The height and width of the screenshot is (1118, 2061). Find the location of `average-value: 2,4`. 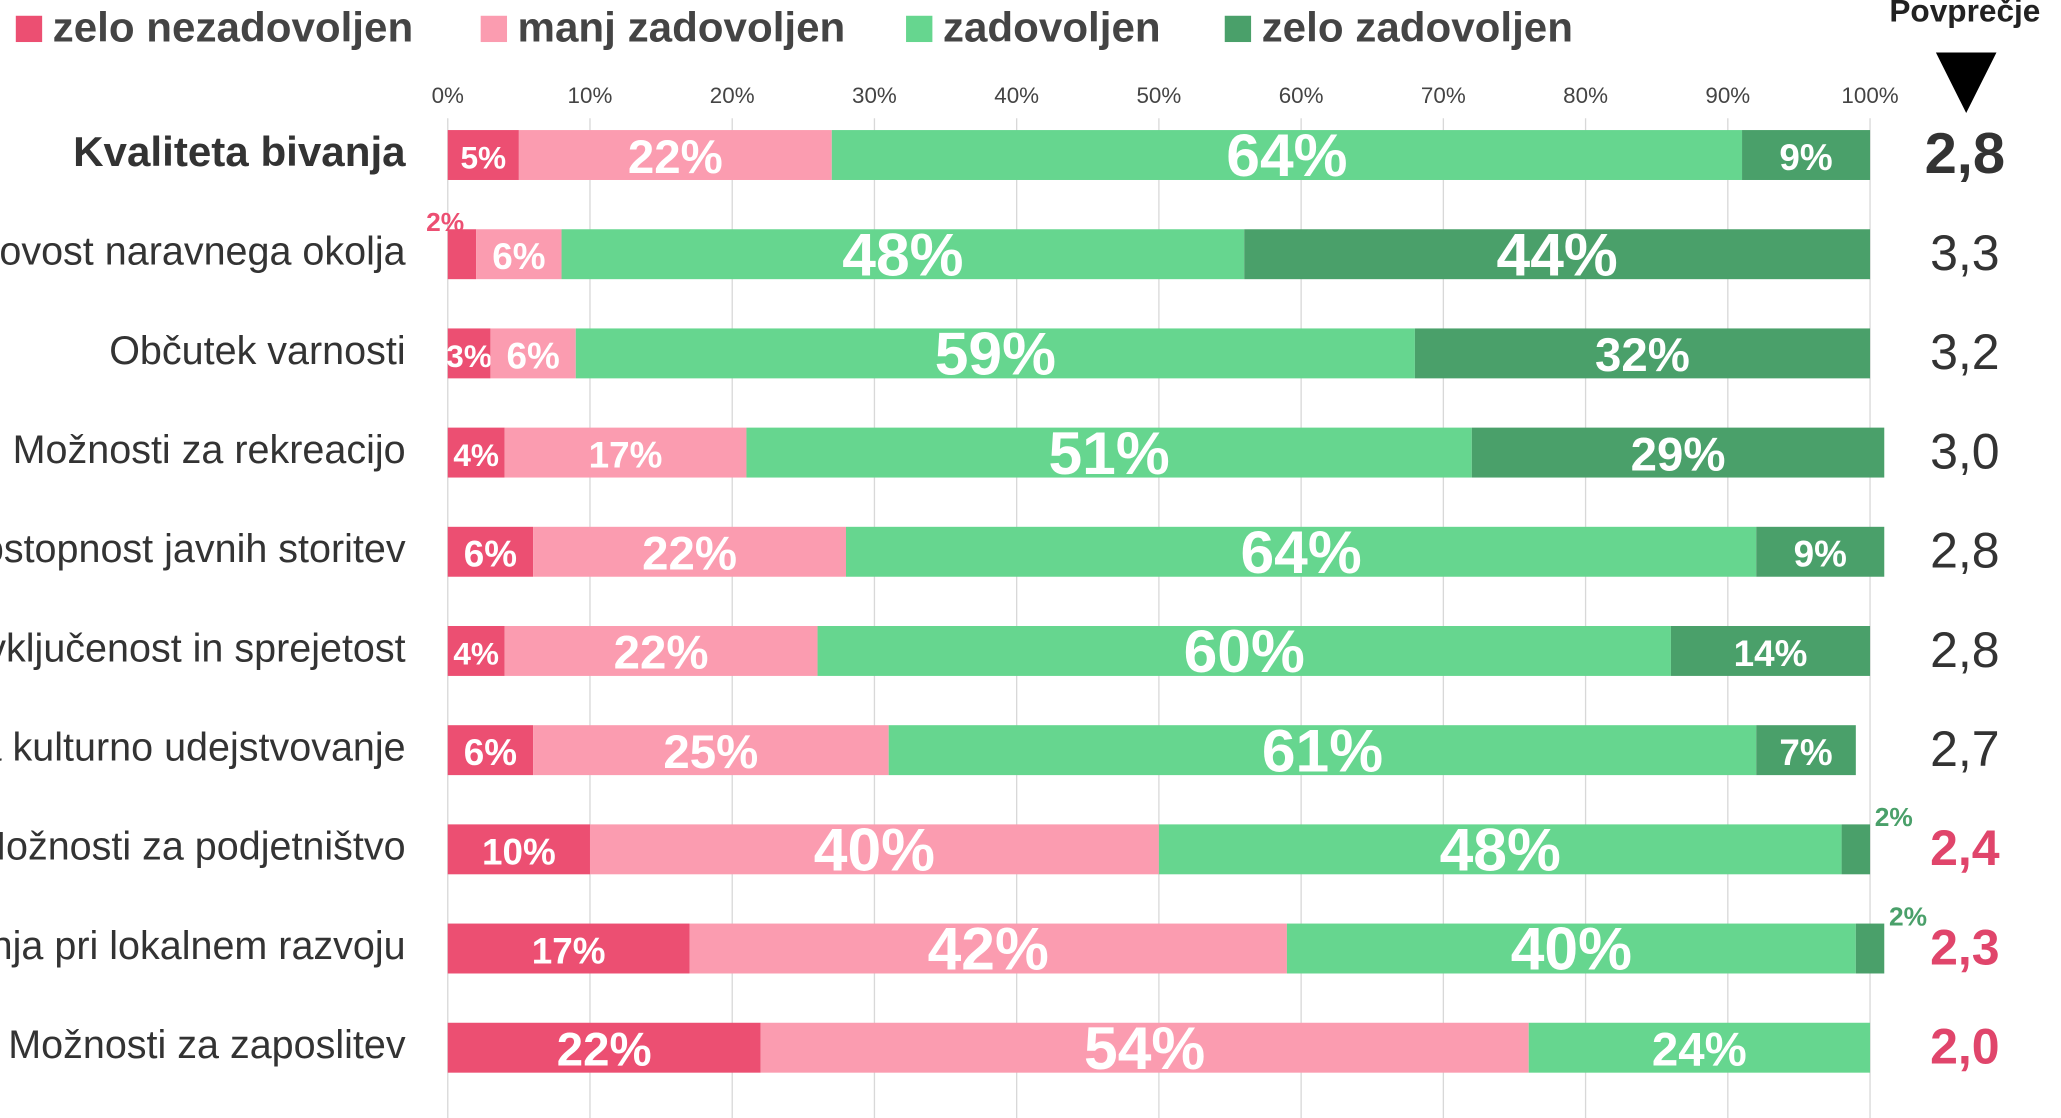

average-value: 2,4 is located at coordinates (1965, 848).